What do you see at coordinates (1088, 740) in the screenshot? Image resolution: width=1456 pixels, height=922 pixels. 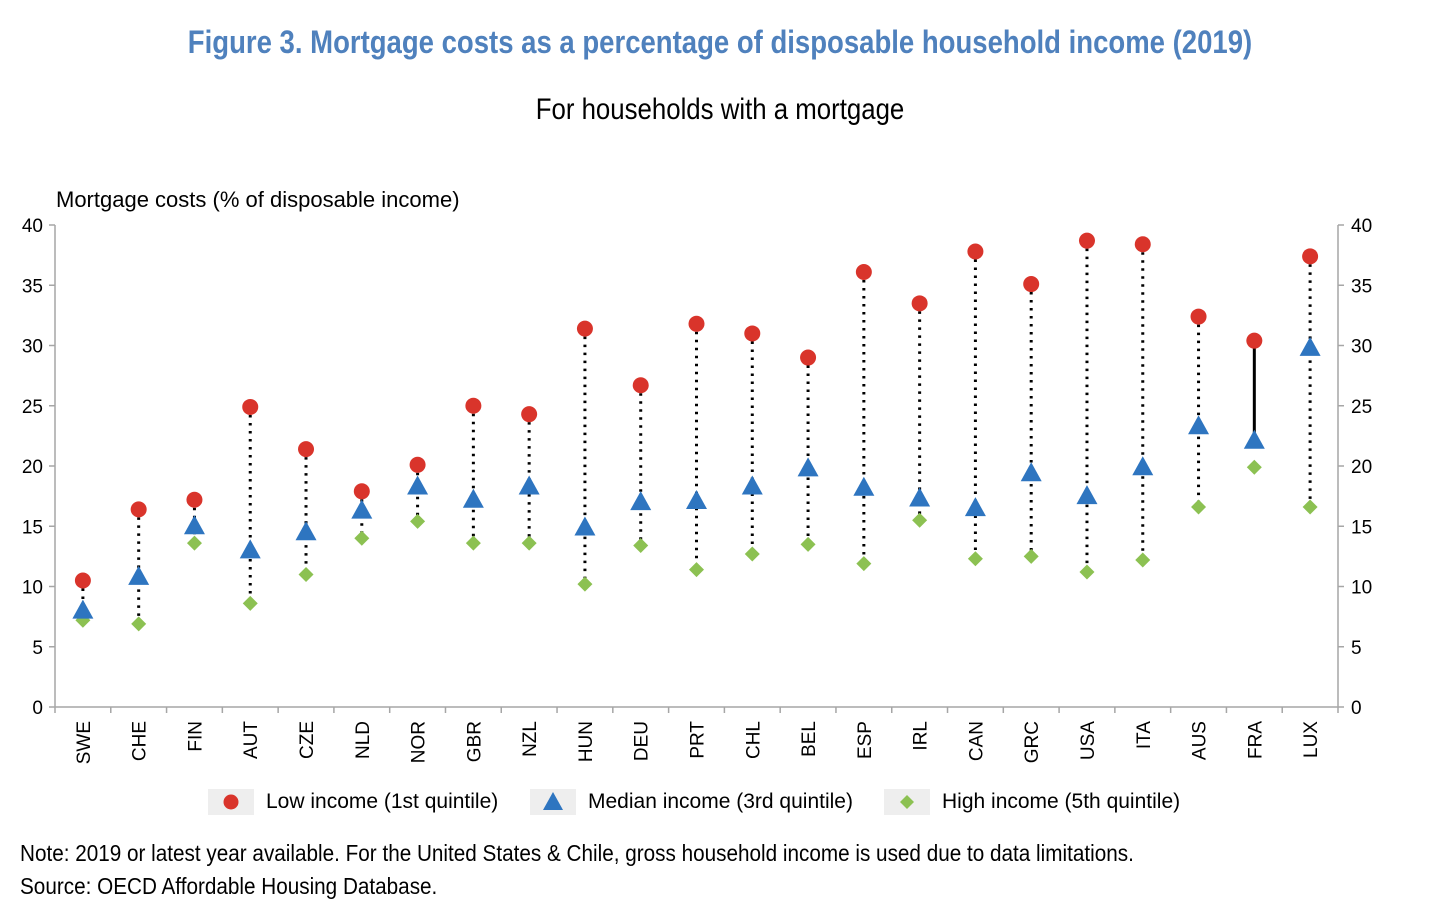 I see `x-tick-label: USA` at bounding box center [1088, 740].